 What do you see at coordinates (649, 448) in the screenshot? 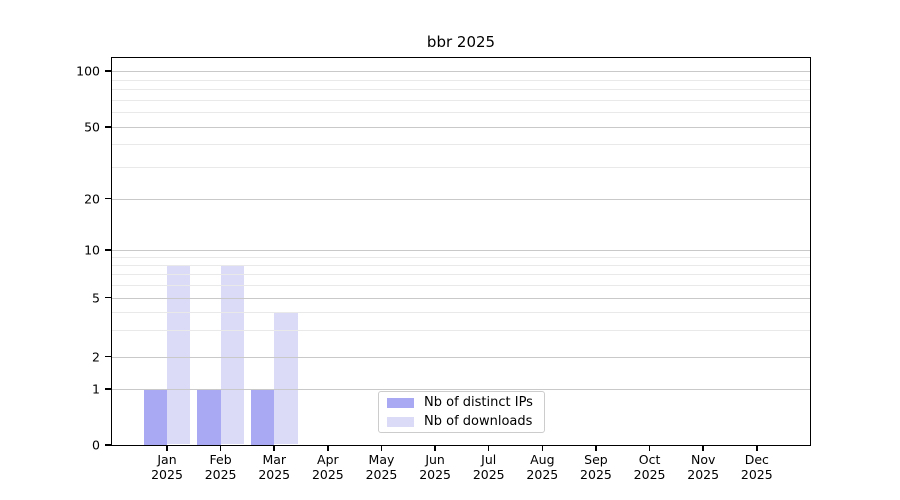
I see `x-tick-mark-oct` at bounding box center [649, 448].